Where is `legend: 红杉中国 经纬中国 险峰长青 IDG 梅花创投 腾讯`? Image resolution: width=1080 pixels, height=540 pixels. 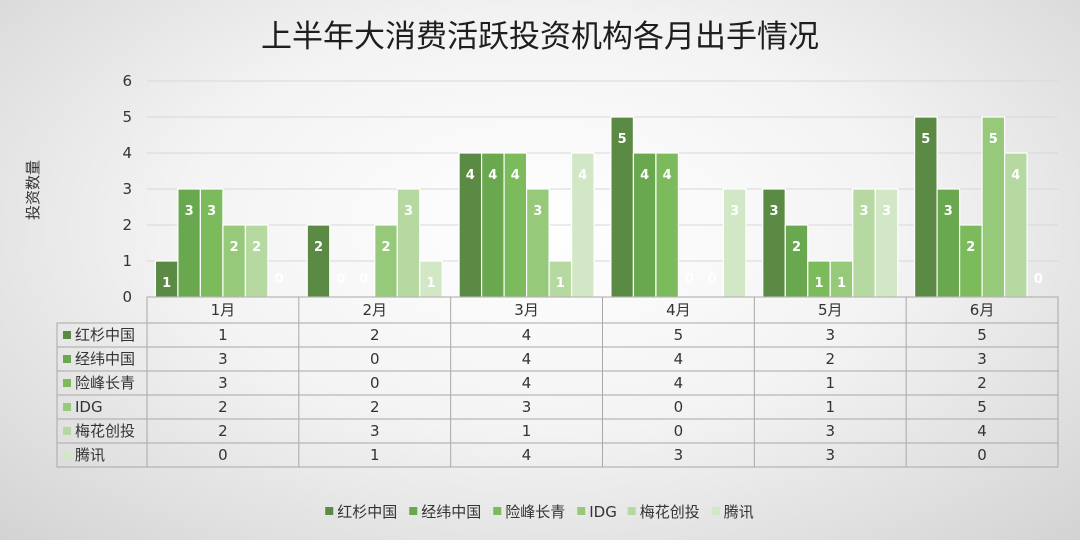
legend: 红杉中国 经纬中国 险峰长青 IDG 梅花创投 腾讯 is located at coordinates (539, 512).